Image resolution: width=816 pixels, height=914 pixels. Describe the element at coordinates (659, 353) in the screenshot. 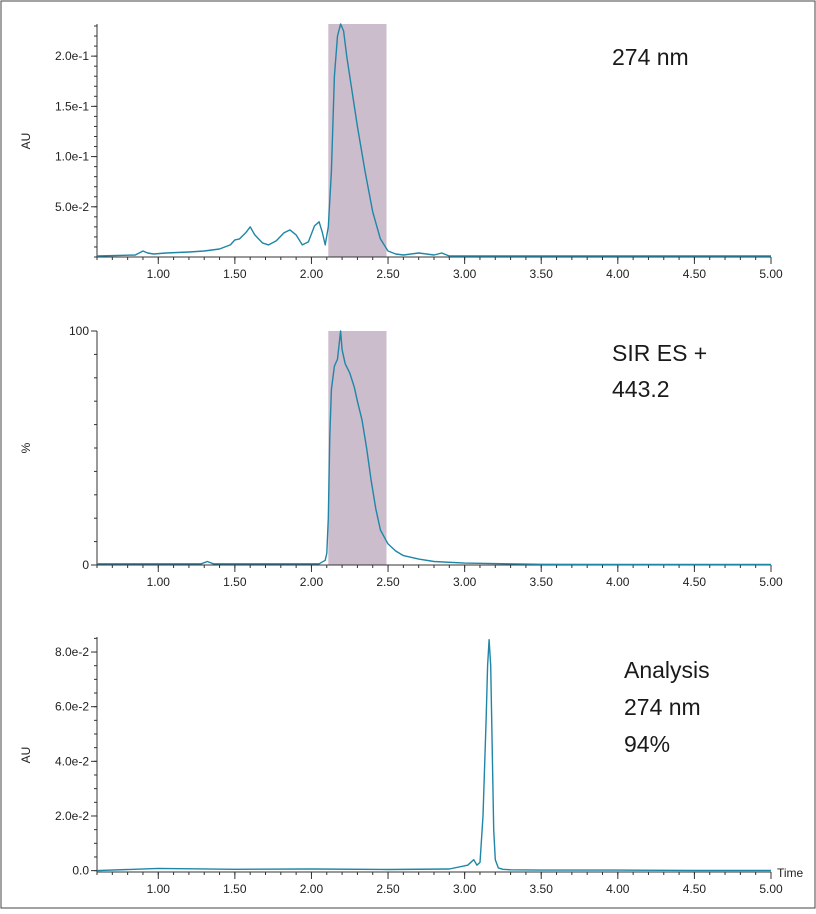

I see `trace-annotation: SIR ES +` at that location.